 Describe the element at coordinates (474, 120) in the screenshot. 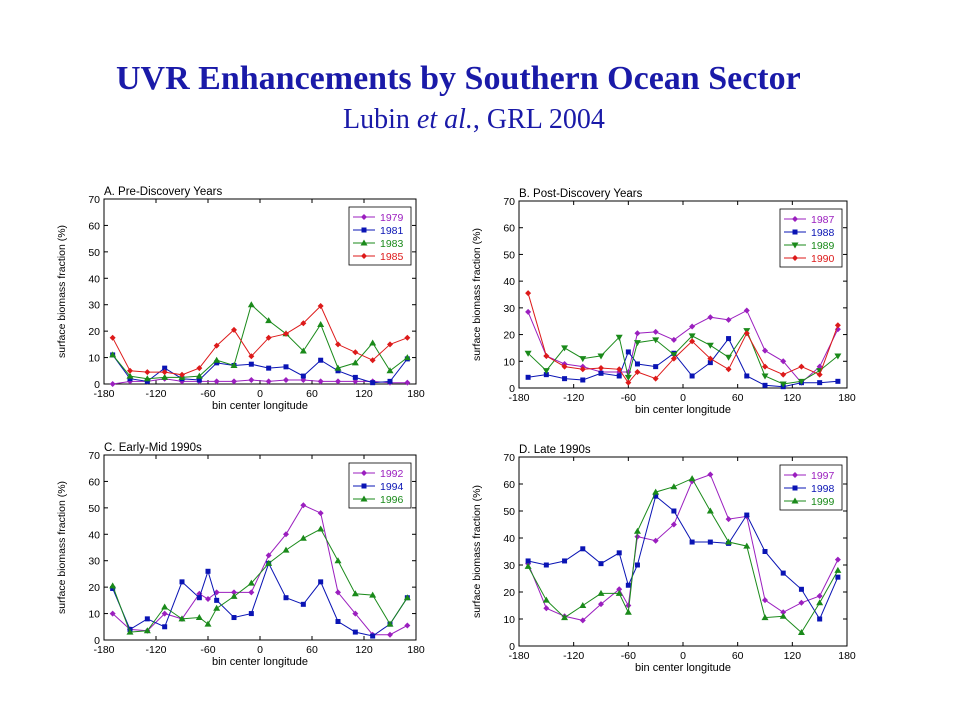

I see `slide-citation: Lubin et al., GRL 2004` at that location.